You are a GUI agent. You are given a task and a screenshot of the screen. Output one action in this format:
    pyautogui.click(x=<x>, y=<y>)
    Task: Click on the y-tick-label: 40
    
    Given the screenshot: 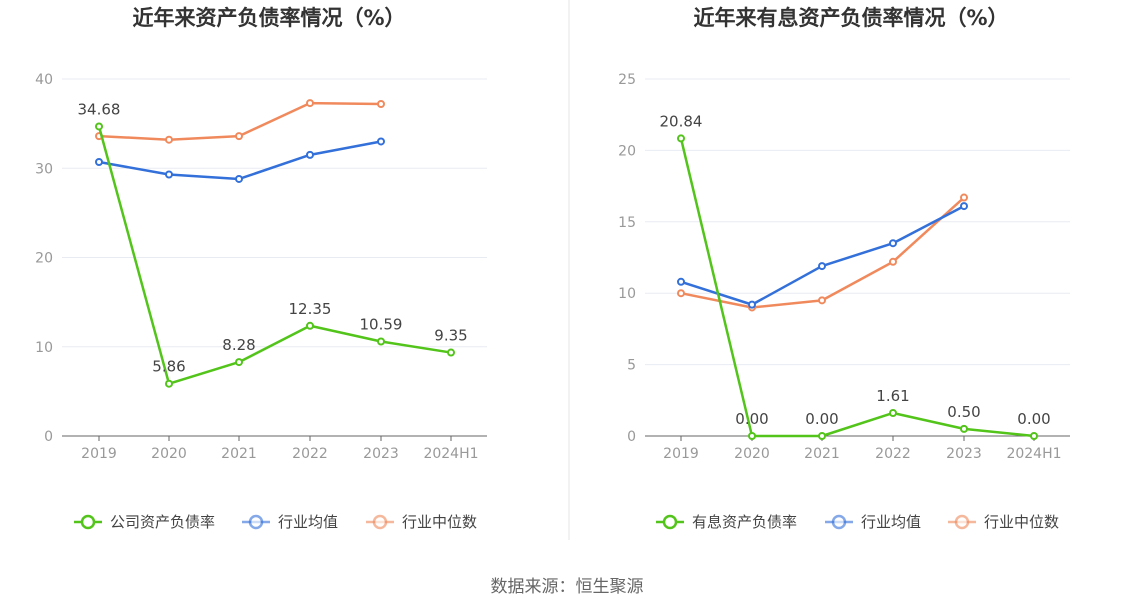 What is the action you would take?
    pyautogui.click(x=44, y=80)
    